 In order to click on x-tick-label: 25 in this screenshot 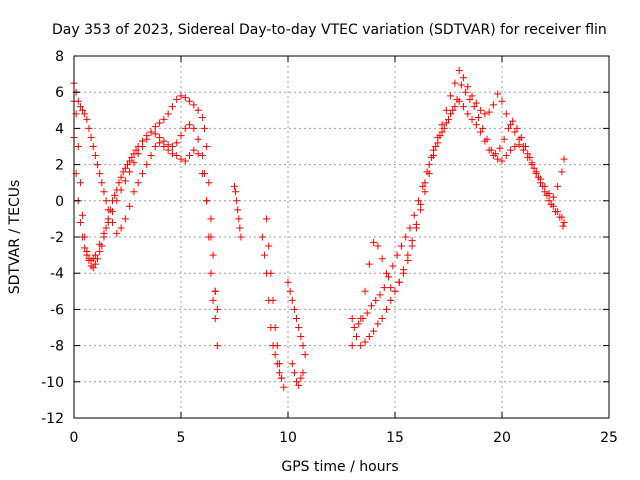, I will do `click(609, 438)`.